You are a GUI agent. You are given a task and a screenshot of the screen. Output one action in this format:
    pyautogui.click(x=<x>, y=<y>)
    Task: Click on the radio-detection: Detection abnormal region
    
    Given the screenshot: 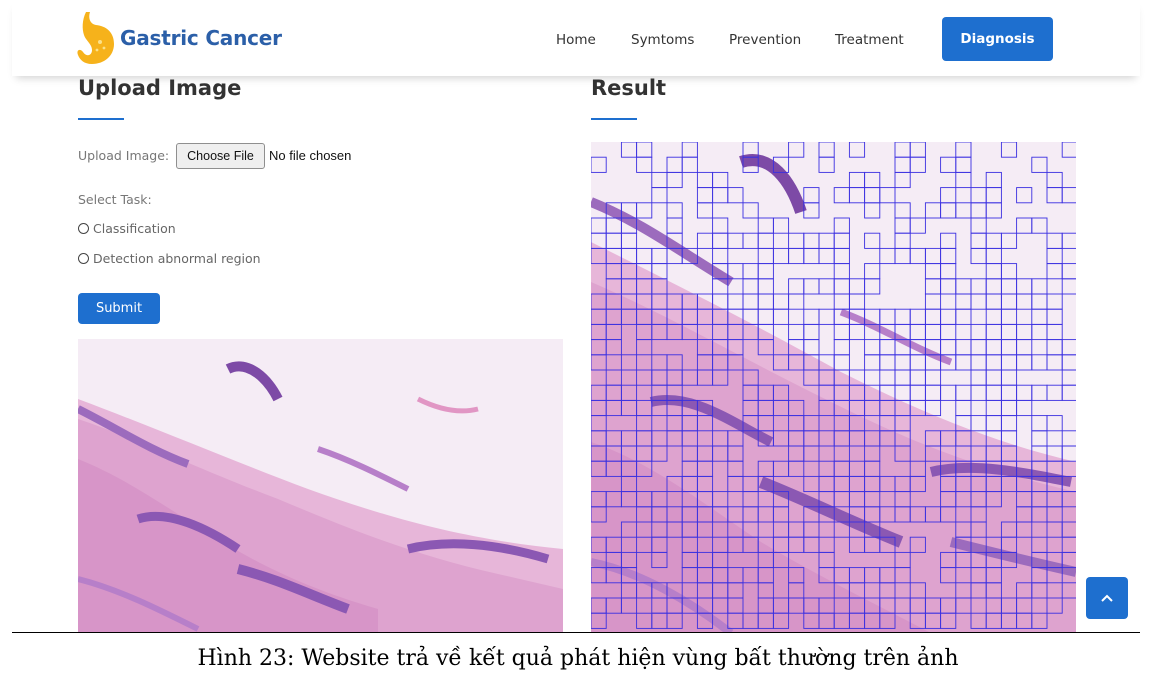 What is the action you would take?
    pyautogui.click(x=169, y=258)
    